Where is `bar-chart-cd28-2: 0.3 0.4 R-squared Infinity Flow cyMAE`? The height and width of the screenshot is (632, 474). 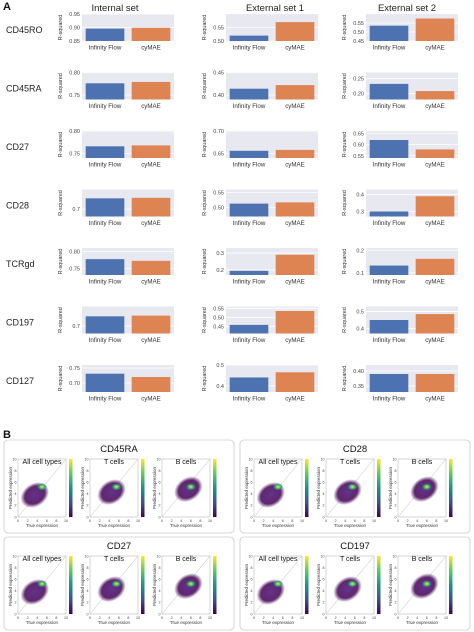
bar-chart-cd28-2: 0.3 0.4 R-squared Infinity Flow cyMAE is located at coordinates (400, 208).